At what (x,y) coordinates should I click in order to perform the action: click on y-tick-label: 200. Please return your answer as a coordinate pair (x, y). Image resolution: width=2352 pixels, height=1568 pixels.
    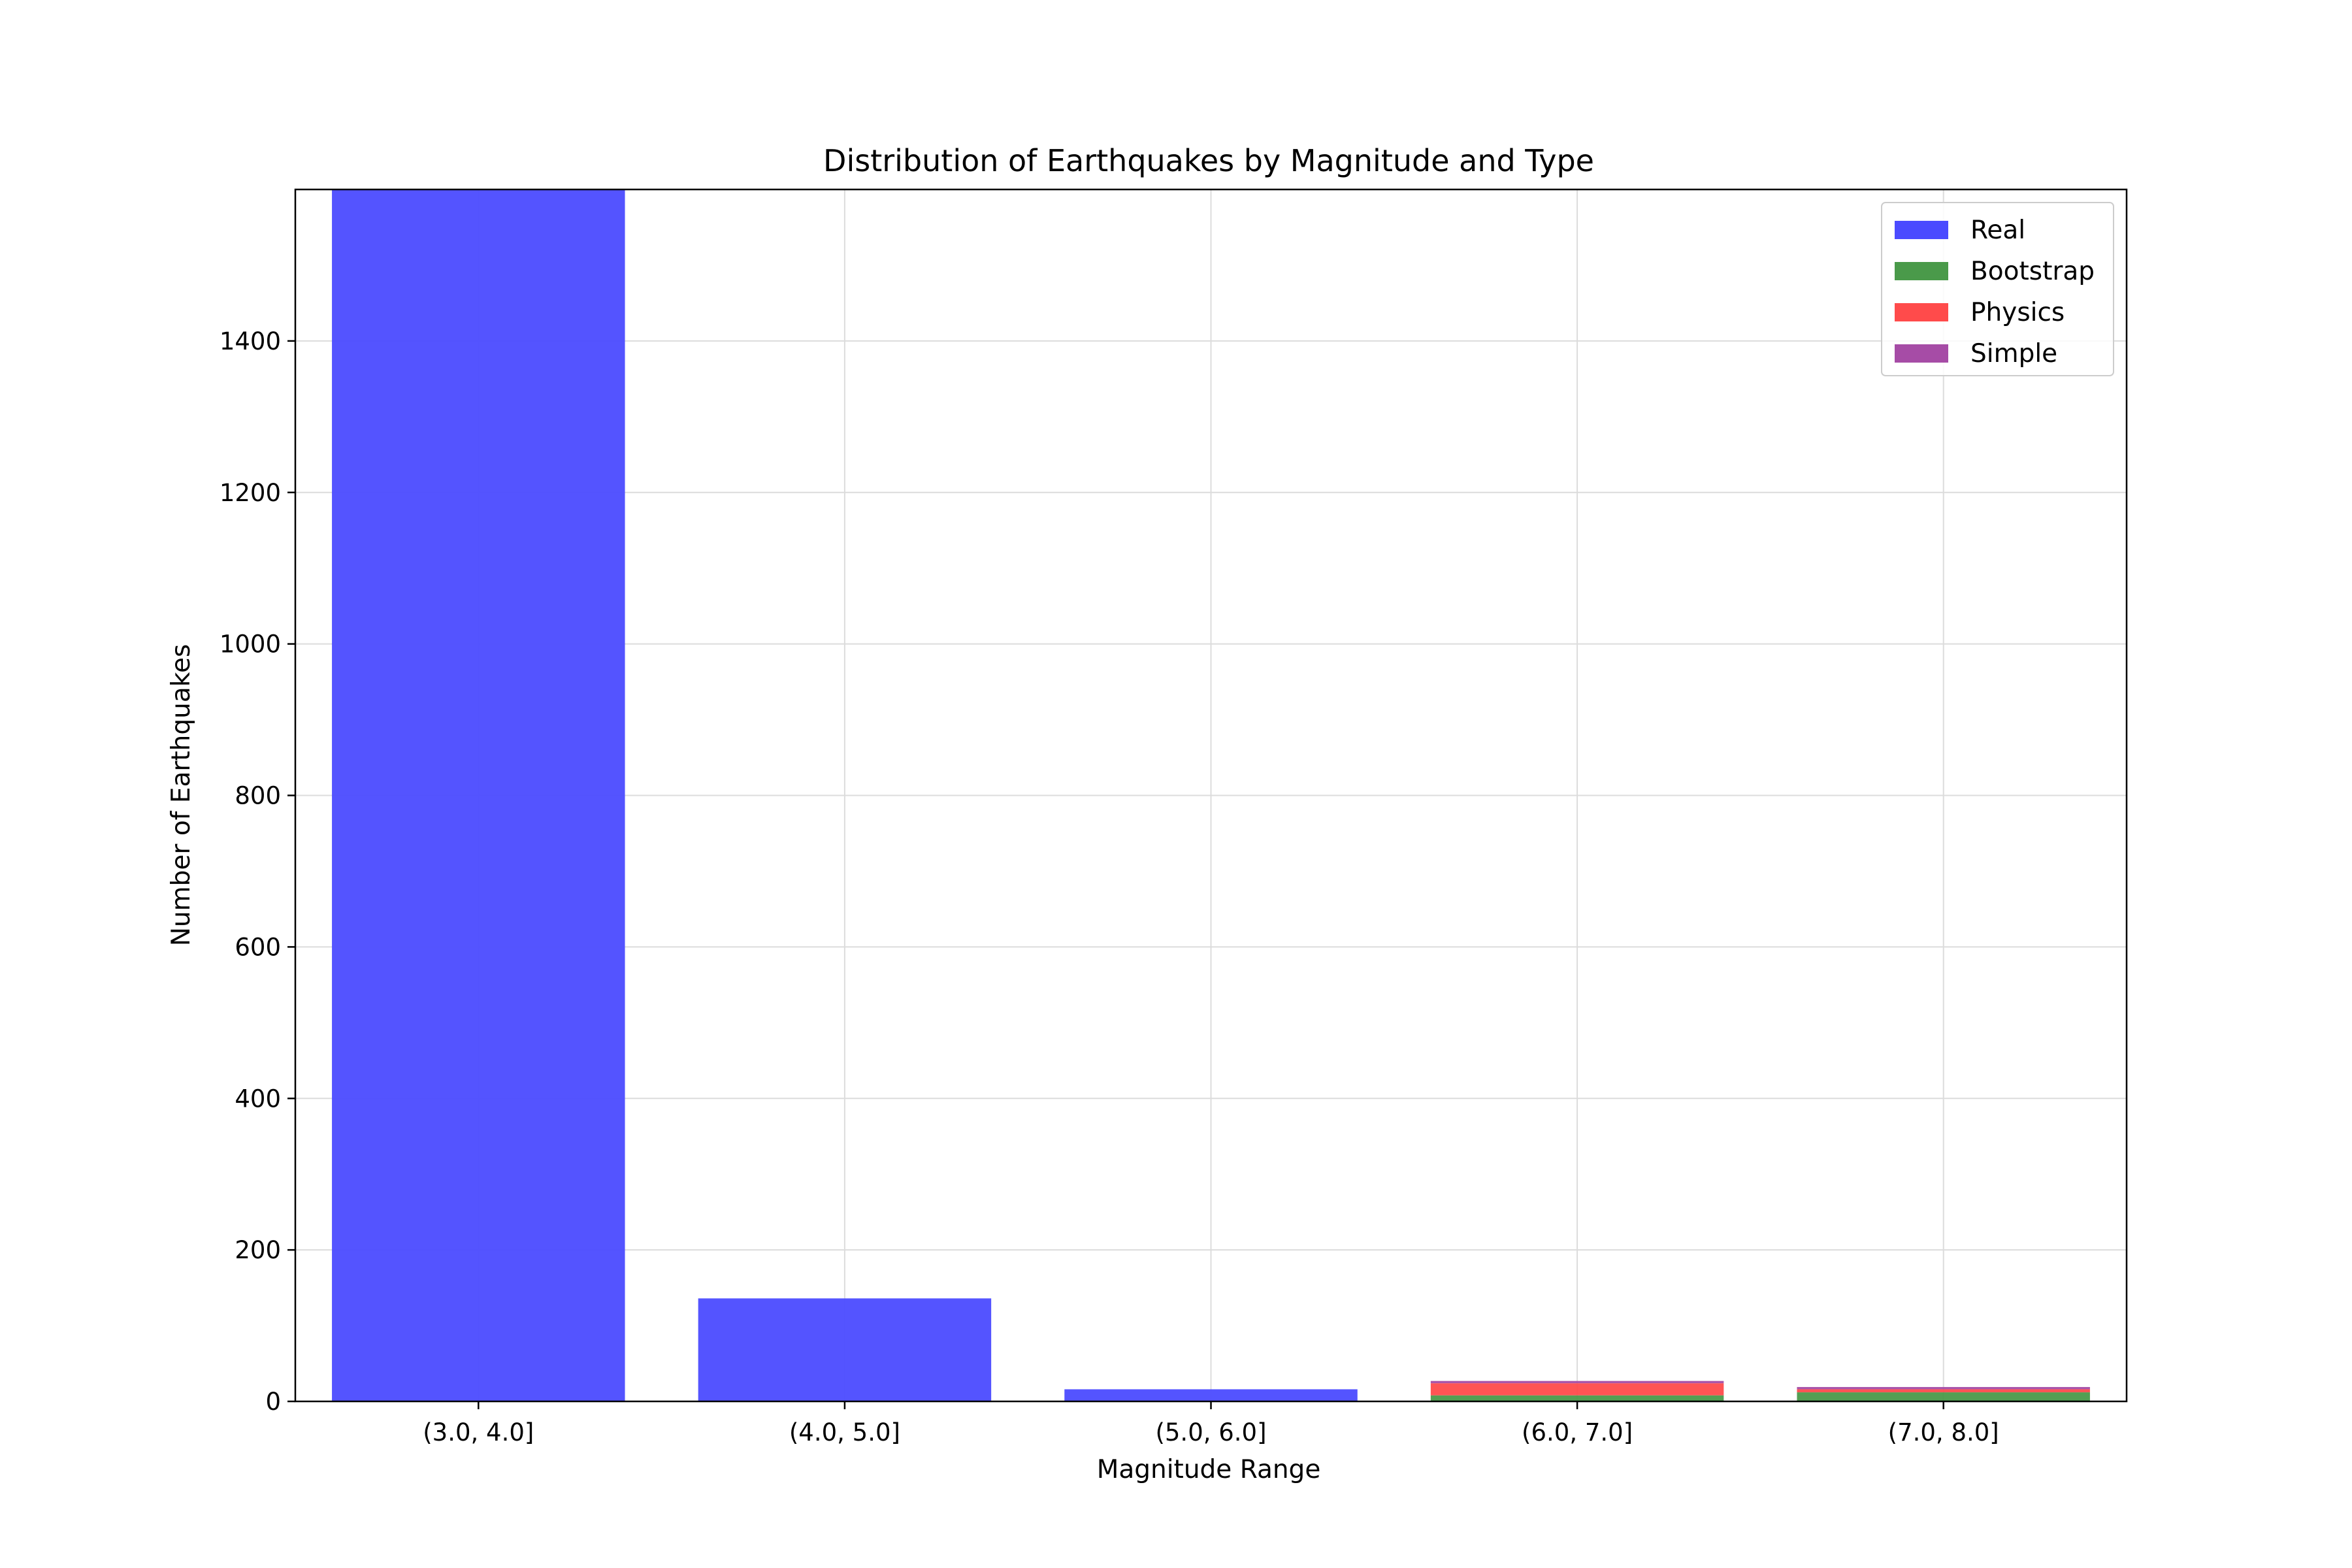
    Looking at the image, I should click on (258, 1250).